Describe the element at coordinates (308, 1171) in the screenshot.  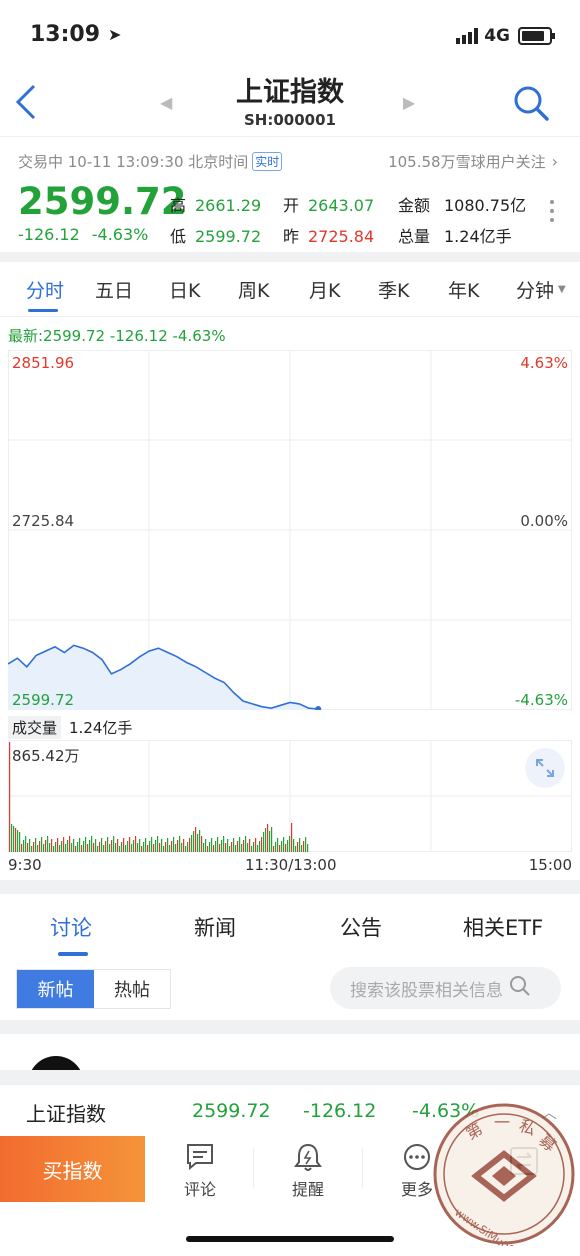
I see `alert-button: 提醒` at that location.